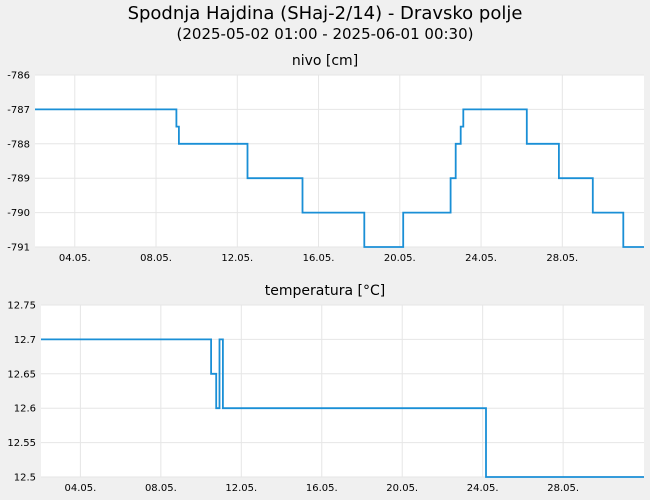 This screenshot has height=500, width=650. What do you see at coordinates (21, 374) in the screenshot?
I see `y-tick-label: 12.65` at bounding box center [21, 374].